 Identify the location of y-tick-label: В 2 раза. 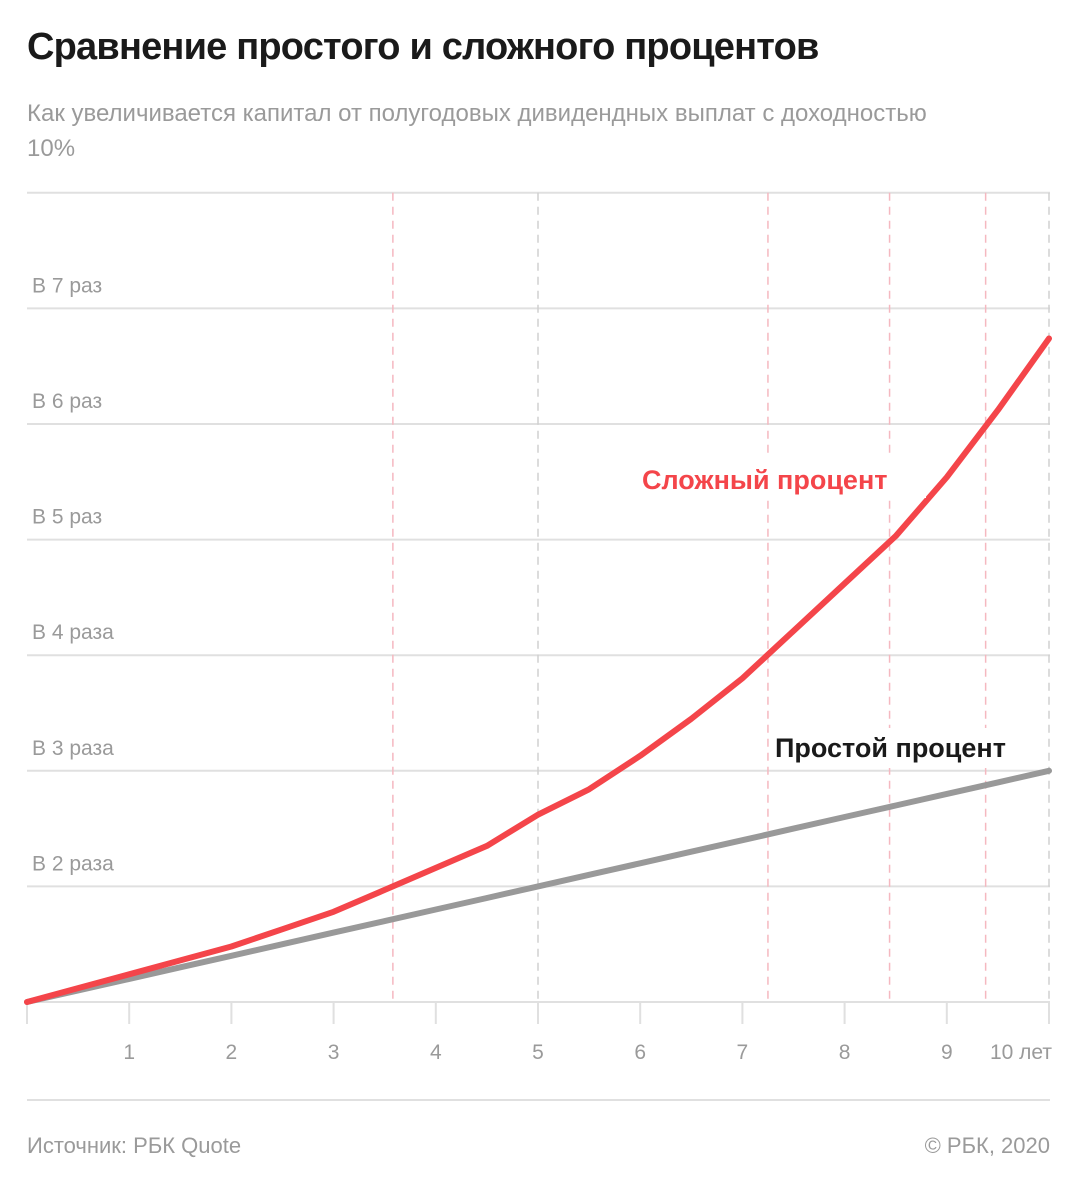
(73, 863).